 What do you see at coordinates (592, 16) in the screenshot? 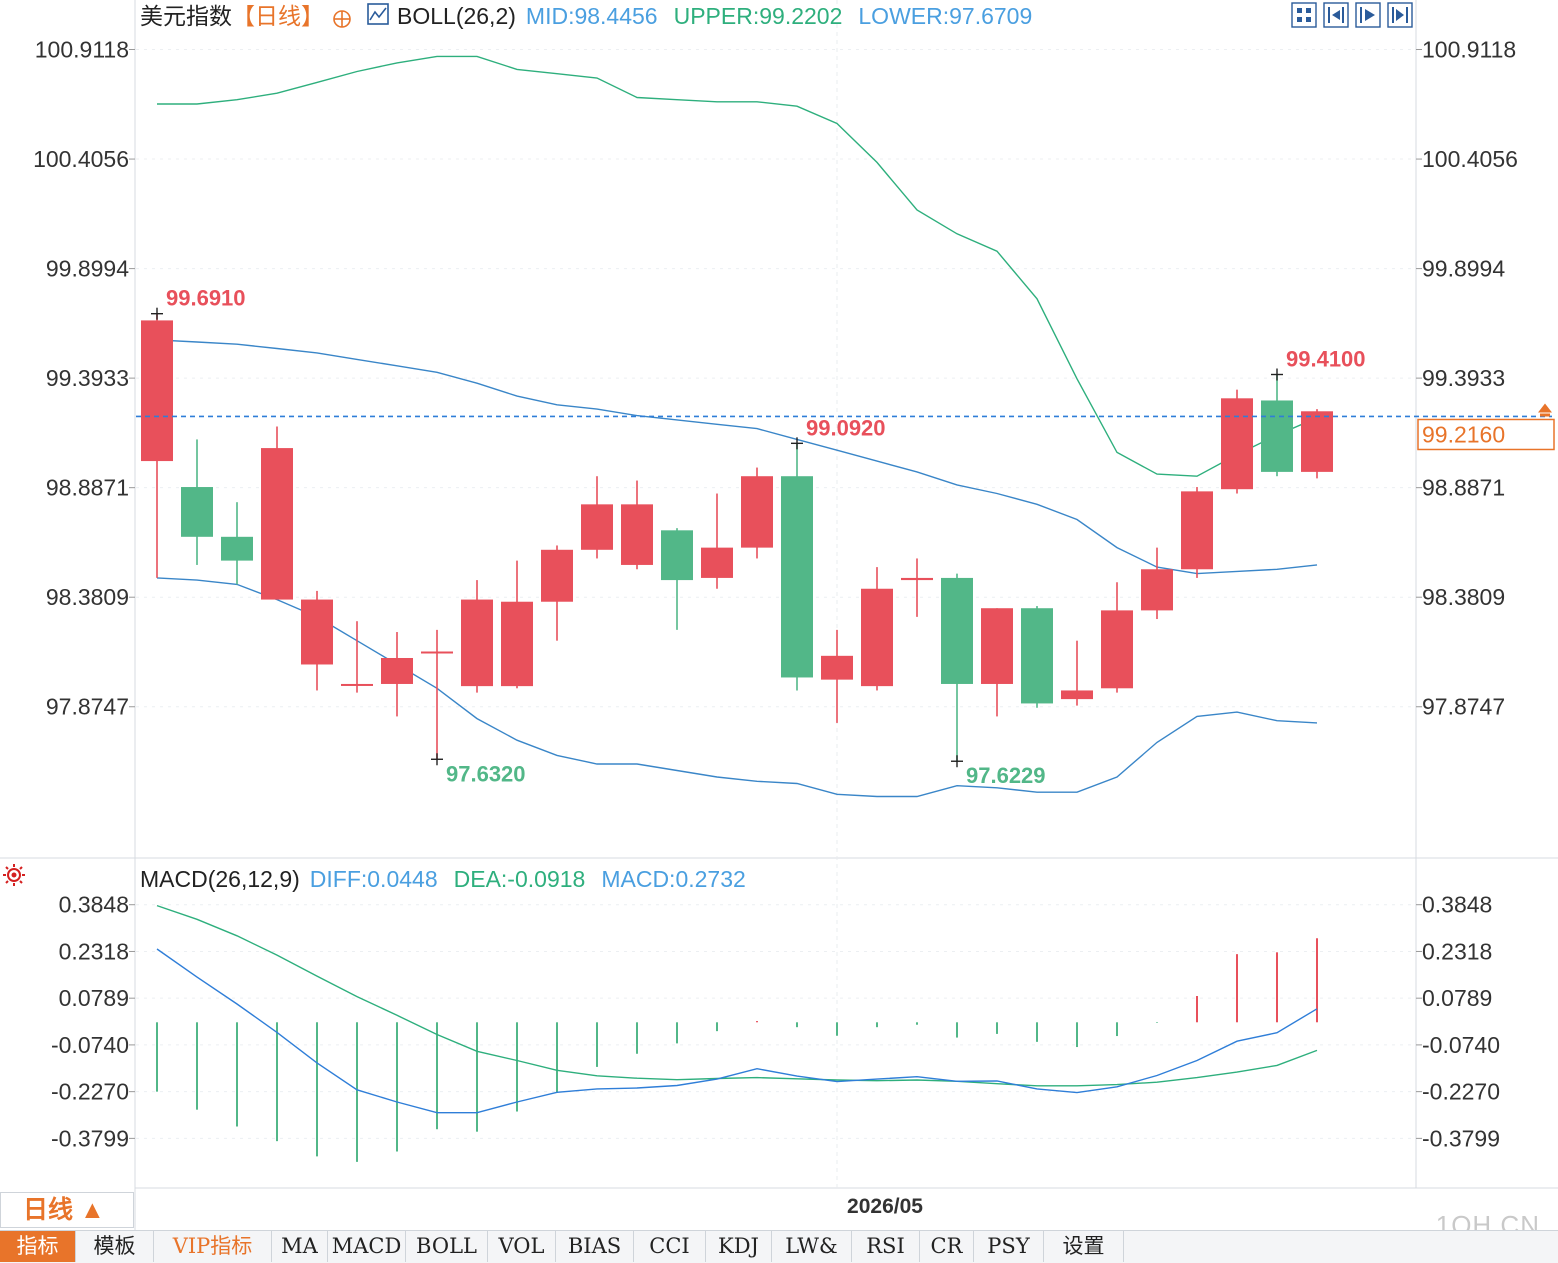
I see `boll-mid: MID:98.4456` at bounding box center [592, 16].